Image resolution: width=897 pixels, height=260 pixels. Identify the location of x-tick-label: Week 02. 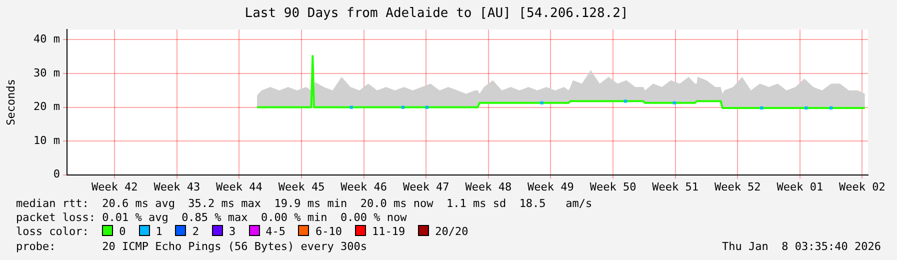
(862, 187).